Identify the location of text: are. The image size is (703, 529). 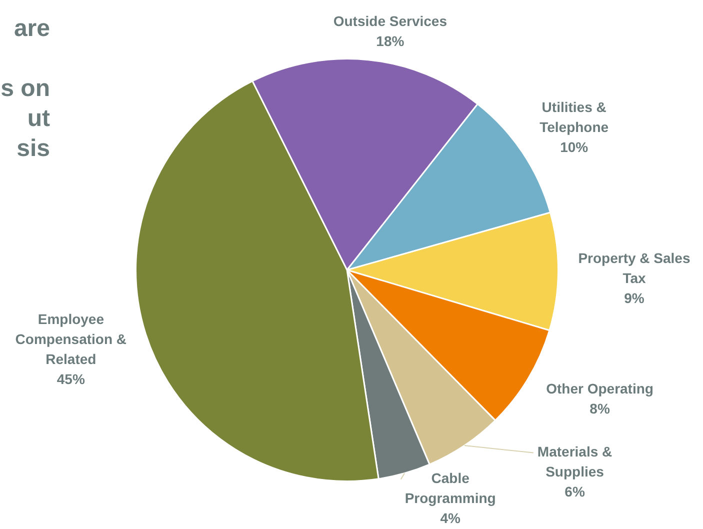
(31, 29).